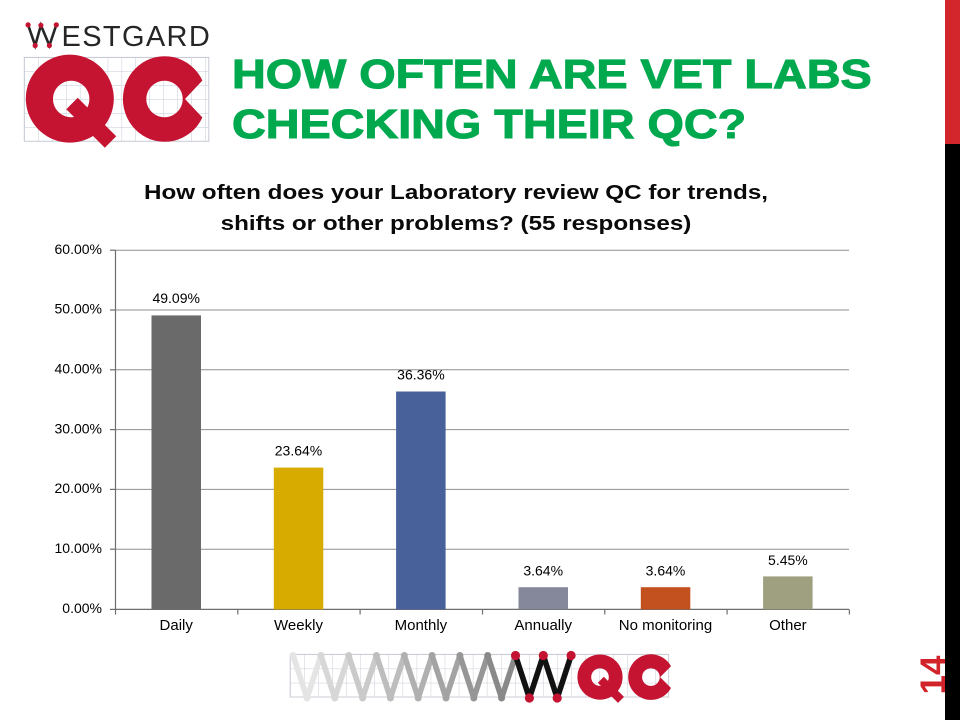 The image size is (960, 720). I want to click on svg-text: 30.00%, so click(78, 428).